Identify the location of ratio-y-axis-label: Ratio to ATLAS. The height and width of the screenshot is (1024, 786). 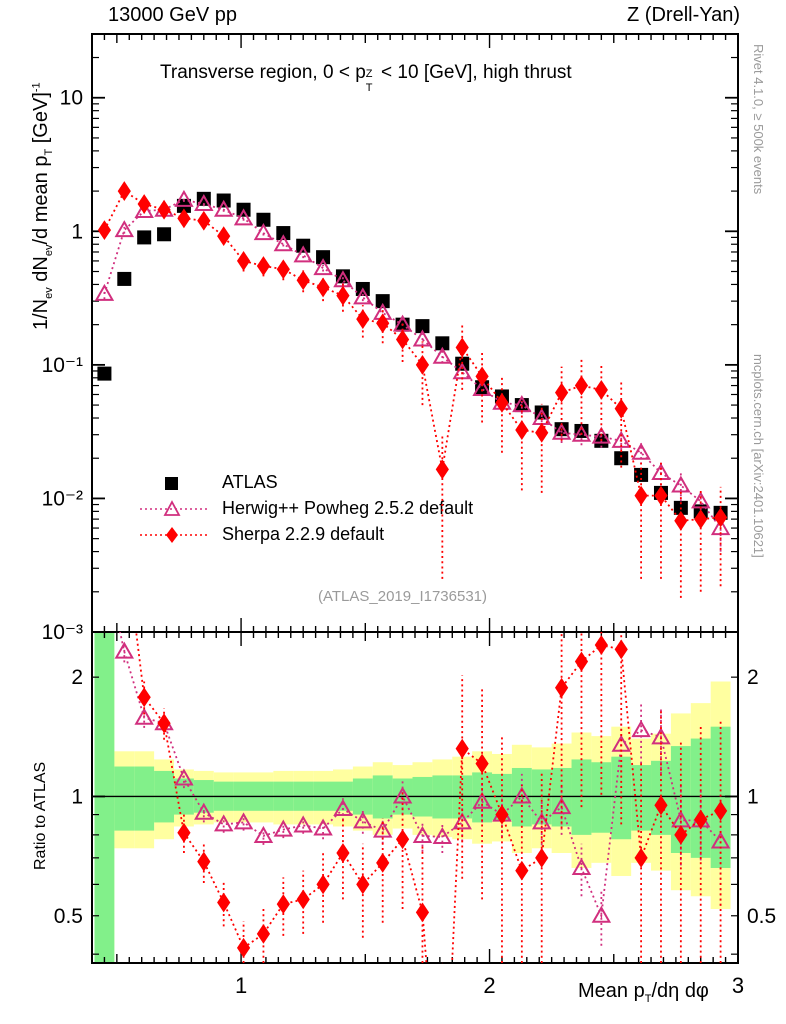
(40, 815).